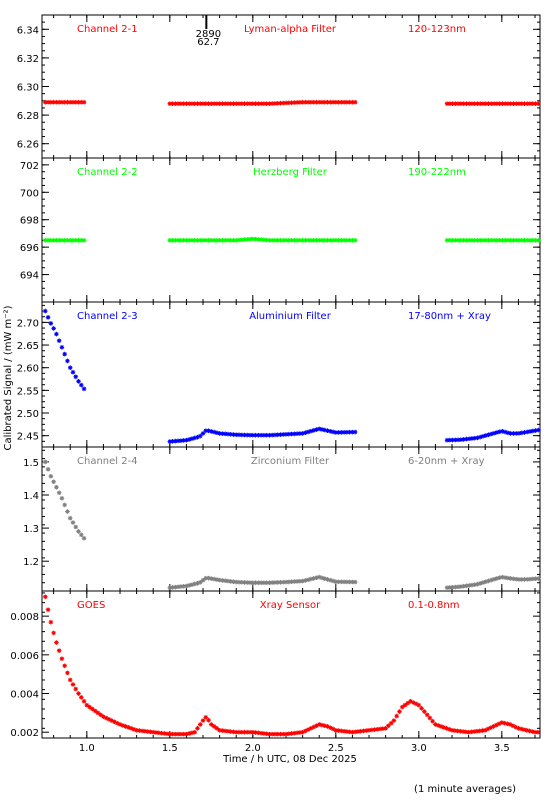 This screenshot has height=800, width=550. I want to click on panel-channel-label: Channel 2-4, so click(107, 461).